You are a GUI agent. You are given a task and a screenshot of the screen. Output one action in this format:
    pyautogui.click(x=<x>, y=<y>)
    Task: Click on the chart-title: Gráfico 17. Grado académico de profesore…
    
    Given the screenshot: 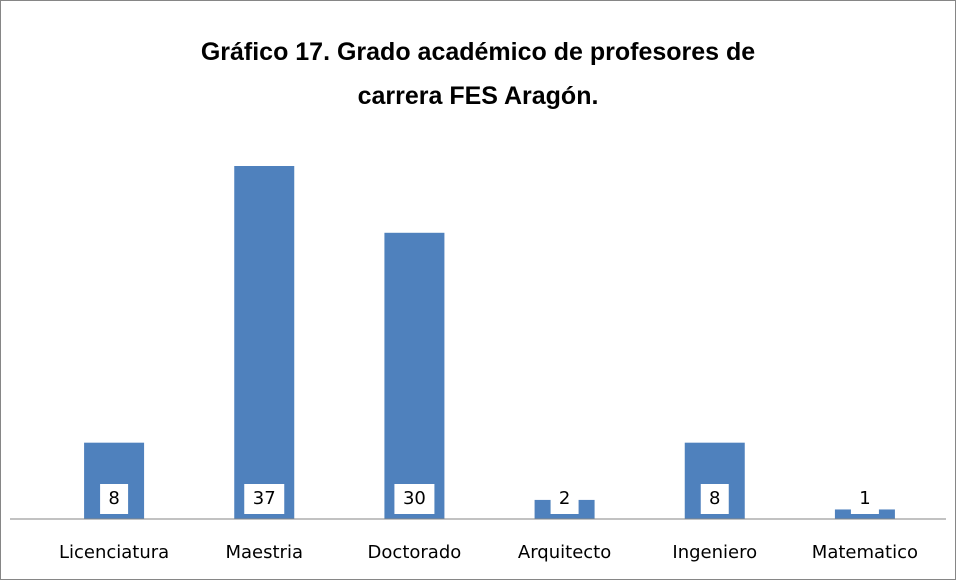 What is the action you would take?
    pyautogui.click(x=478, y=74)
    